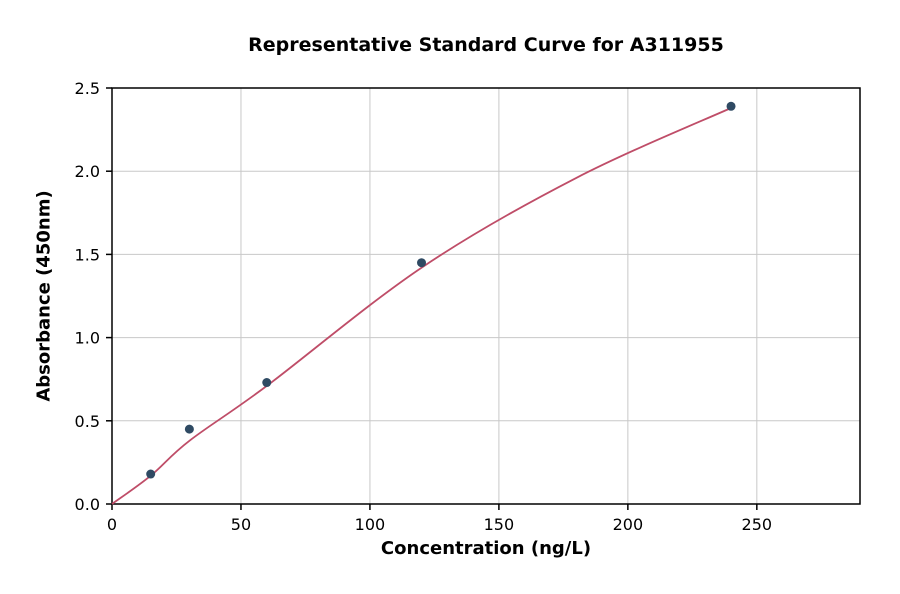 The height and width of the screenshot is (594, 900). Describe the element at coordinates (486, 548) in the screenshot. I see `x-axis-label: Concentration (ng/L)` at that location.